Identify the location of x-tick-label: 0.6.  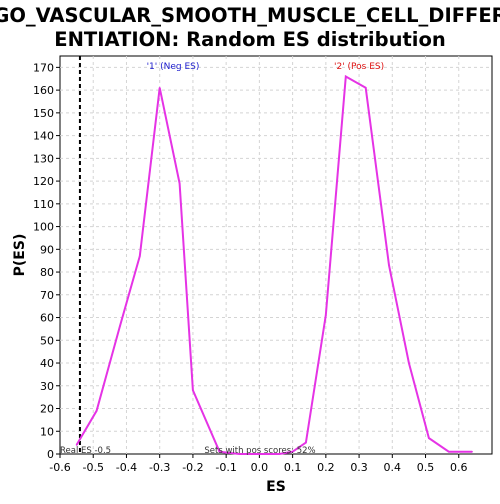
(459, 467).